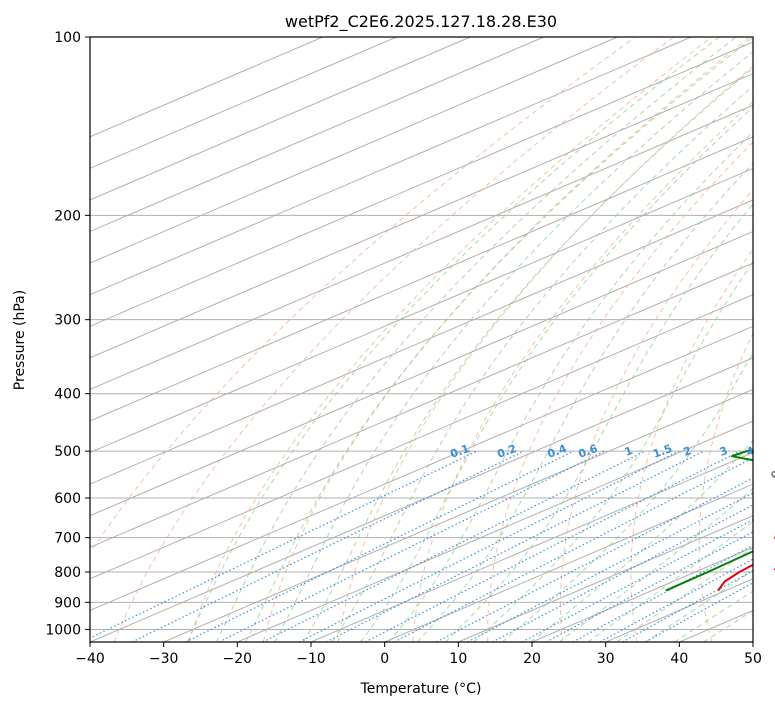 This screenshot has height=708, width=775. Describe the element at coordinates (606, 659) in the screenshot. I see `x-tick-label: 30` at that location.